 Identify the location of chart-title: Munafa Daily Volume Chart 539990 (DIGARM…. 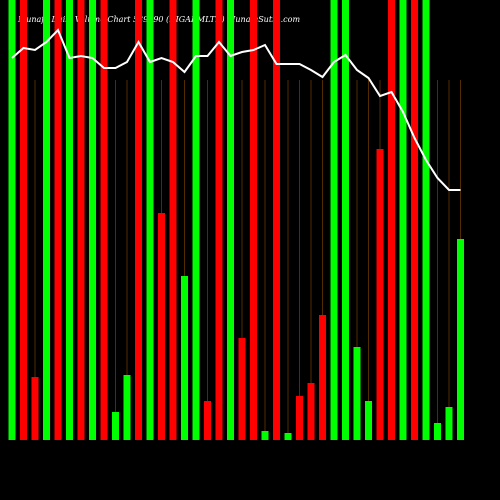
(158, 19).